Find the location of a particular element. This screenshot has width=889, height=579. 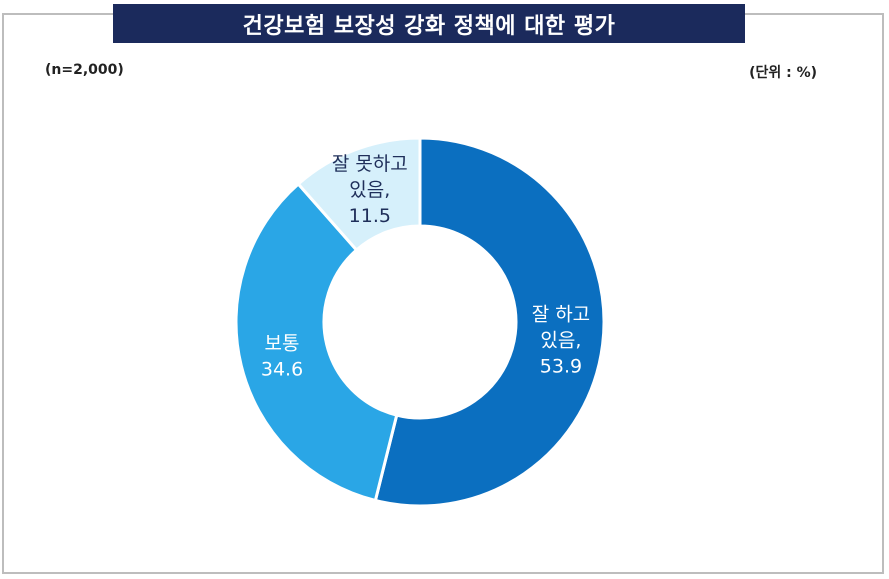

slice-label-line-0-0: 잘 하고 is located at coordinates (561, 314).